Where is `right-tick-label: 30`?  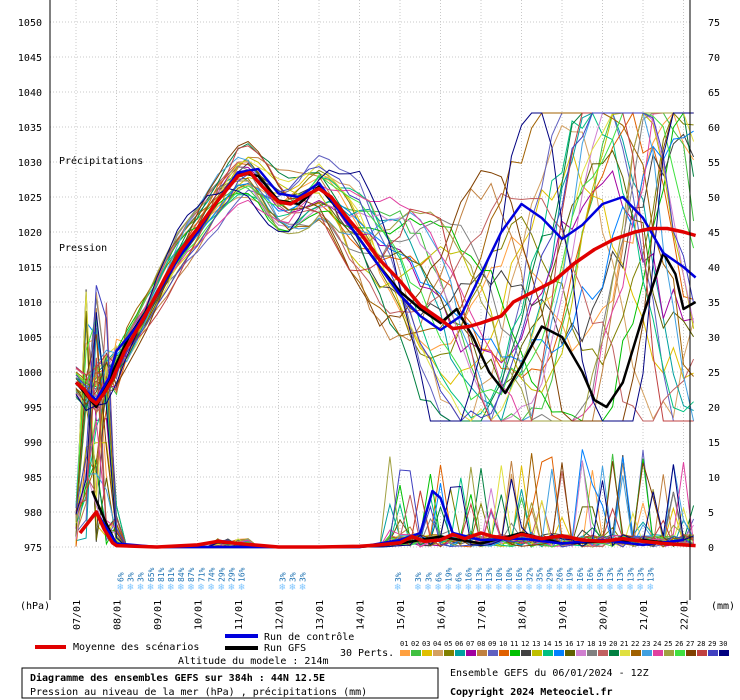
right-tick-label: 30 is located at coordinates (714, 338).